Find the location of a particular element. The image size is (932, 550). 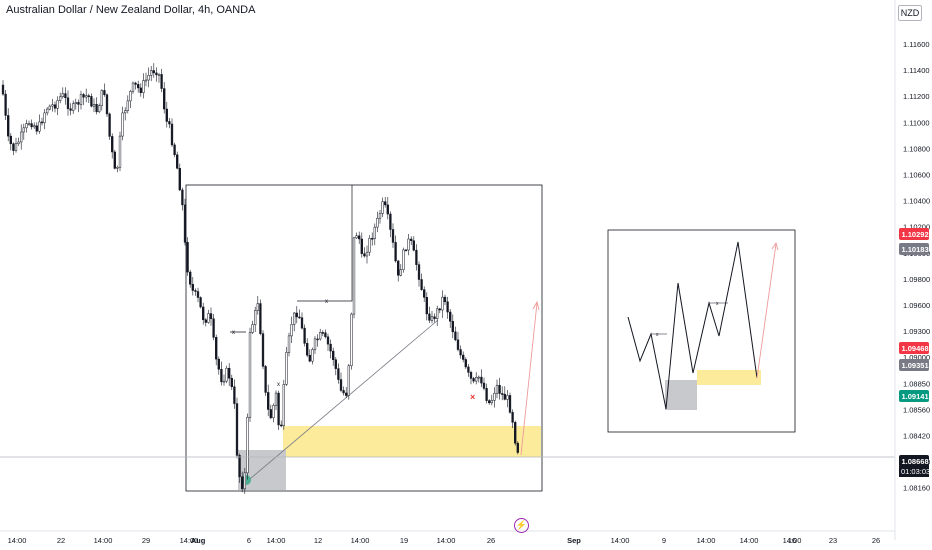

schematic-grey-zone is located at coordinates (681, 395).